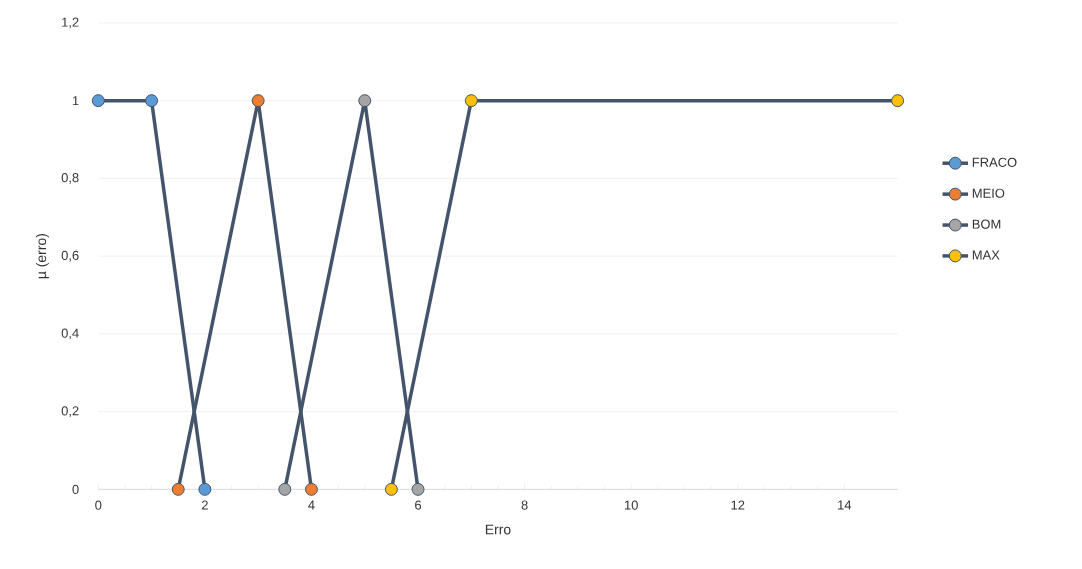 This screenshot has width=1082, height=569. I want to click on y-axis-title: µ (erro), so click(42, 256).